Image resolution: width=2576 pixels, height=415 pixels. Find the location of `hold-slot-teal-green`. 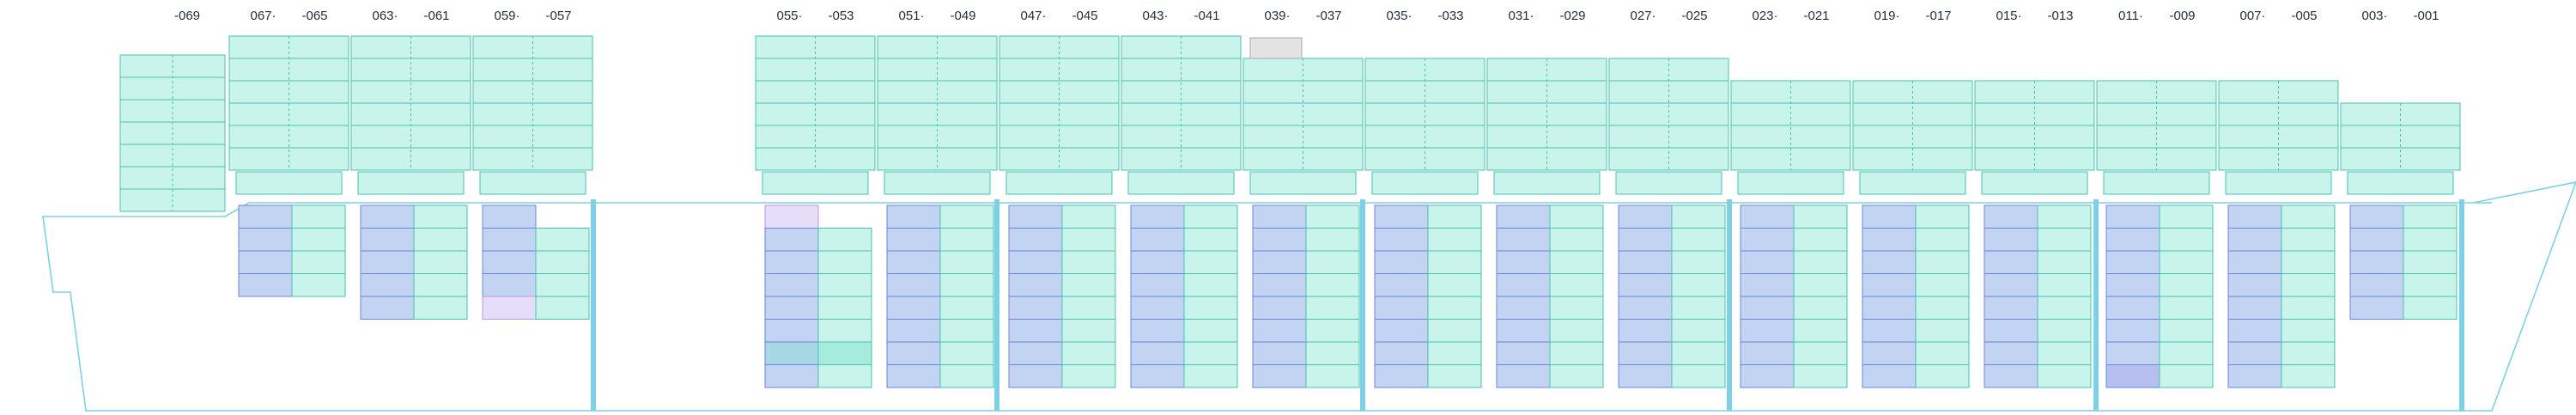

hold-slot-teal-green is located at coordinates (845, 353).